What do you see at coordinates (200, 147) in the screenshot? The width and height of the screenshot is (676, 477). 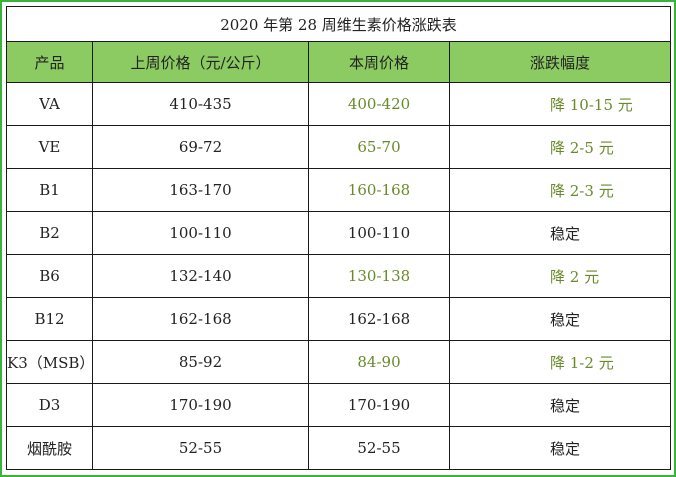 I see `last-week-price-cell: 69-72` at bounding box center [200, 147].